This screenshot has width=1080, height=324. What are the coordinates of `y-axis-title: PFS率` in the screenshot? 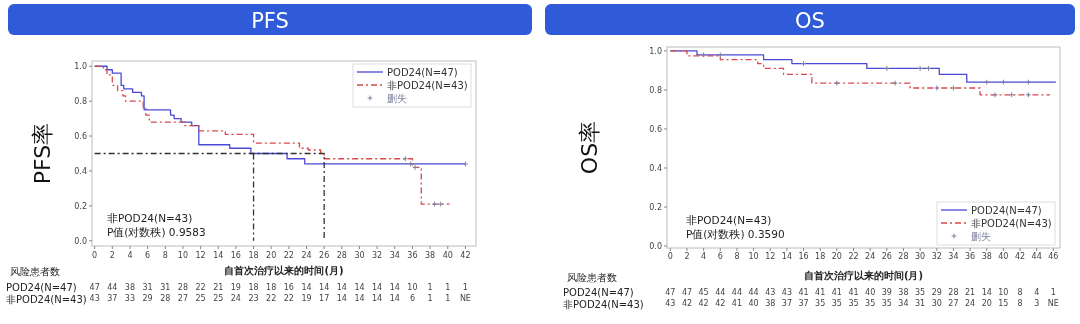 It's located at (42, 153).